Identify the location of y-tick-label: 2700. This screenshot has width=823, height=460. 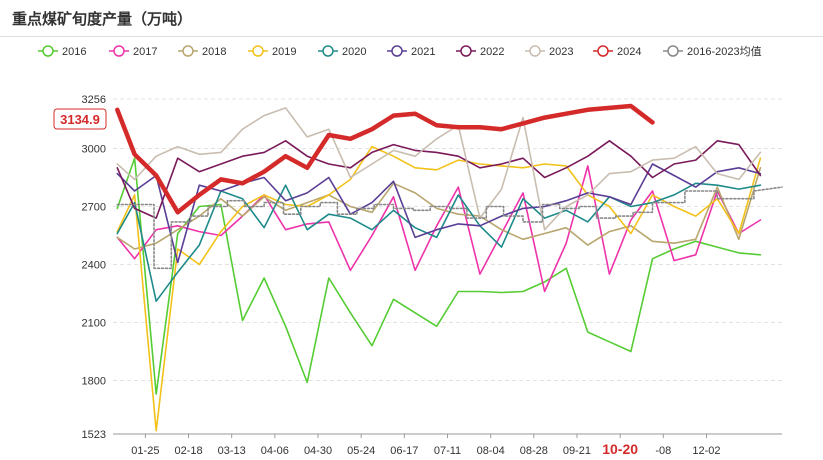
(94, 207).